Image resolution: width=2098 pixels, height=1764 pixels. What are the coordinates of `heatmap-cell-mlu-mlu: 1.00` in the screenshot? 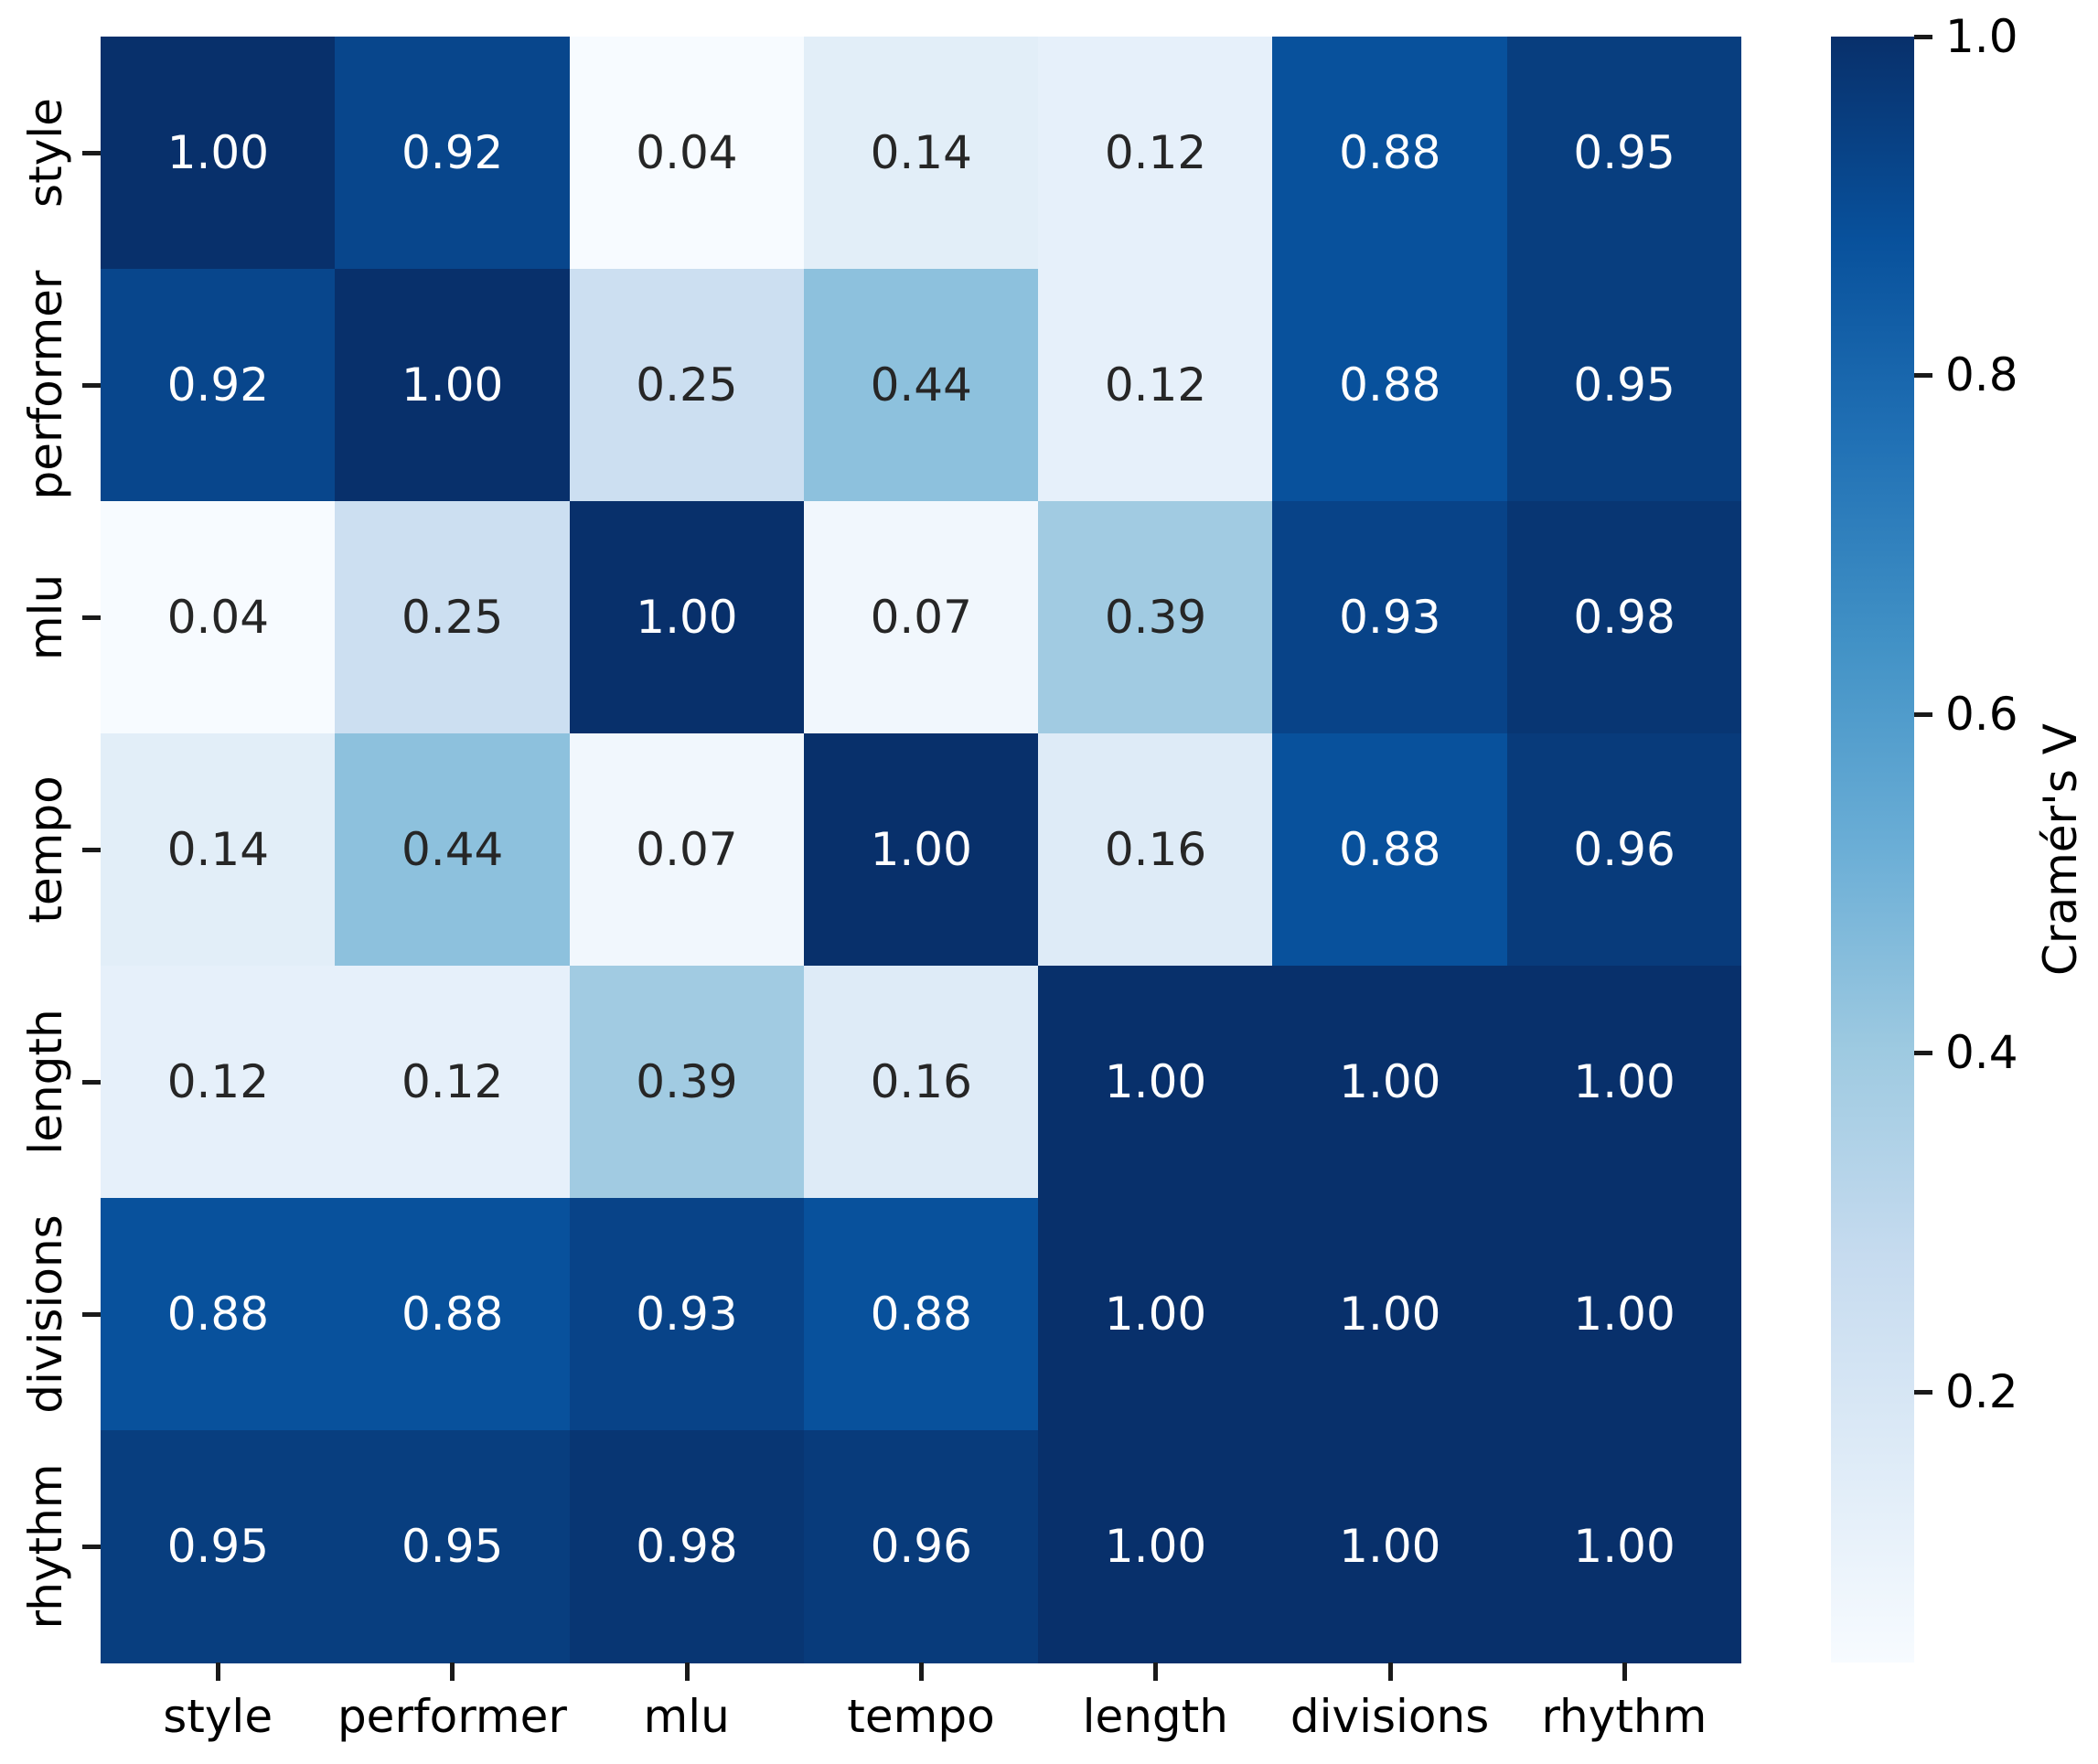 It's located at (687, 617).